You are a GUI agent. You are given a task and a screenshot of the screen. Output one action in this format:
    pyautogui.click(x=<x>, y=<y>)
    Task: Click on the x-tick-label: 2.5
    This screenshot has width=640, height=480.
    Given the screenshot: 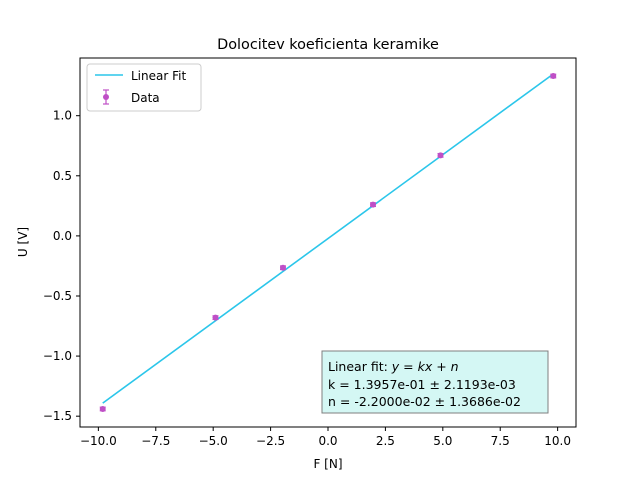 What is the action you would take?
    pyautogui.click(x=385, y=441)
    